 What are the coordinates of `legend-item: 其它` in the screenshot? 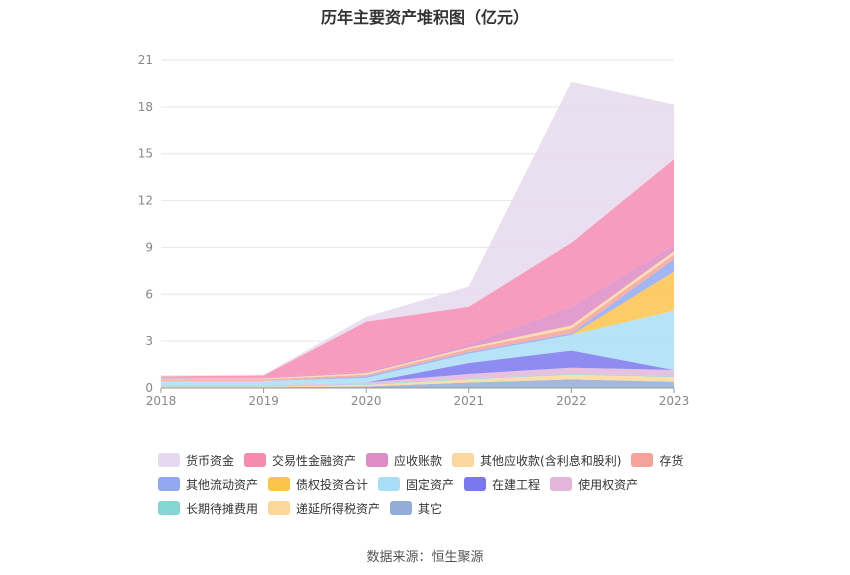 It's located at (416, 508).